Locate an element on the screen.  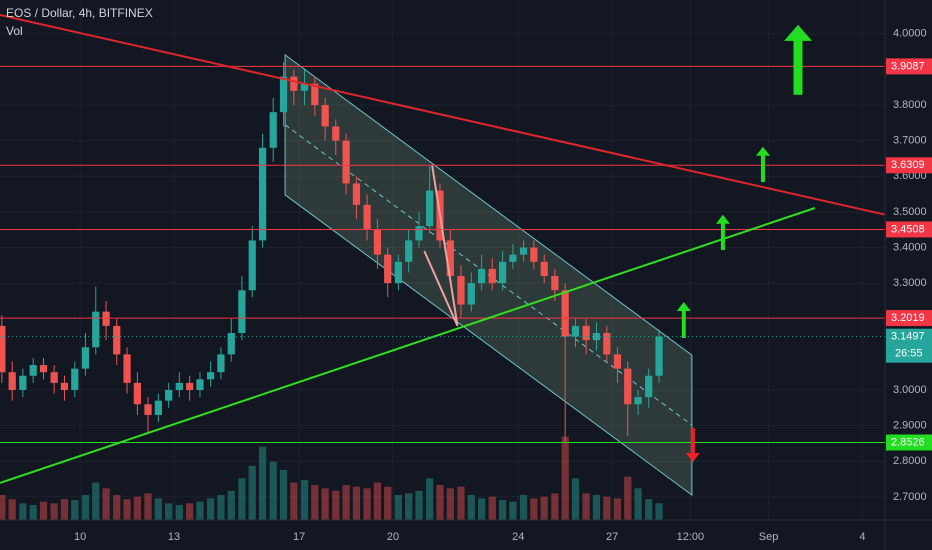
x-tick-label: 20 is located at coordinates (393, 537).